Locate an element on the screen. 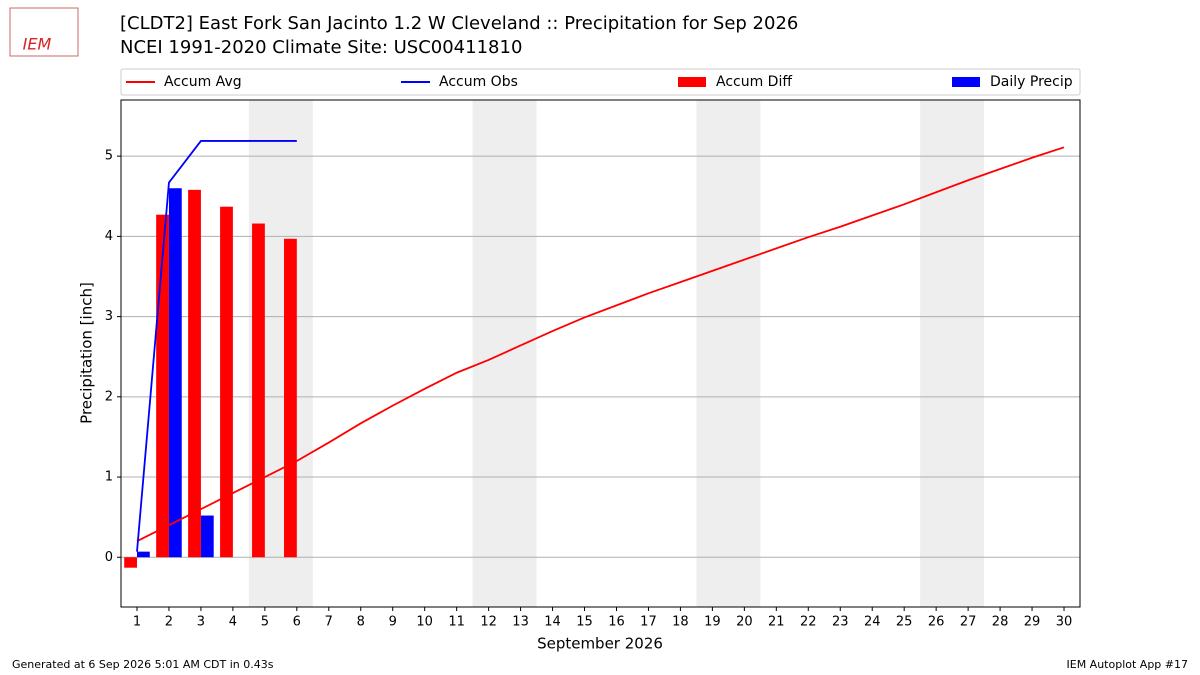 The height and width of the screenshot is (675, 1200). x-tick-label: 13 is located at coordinates (520, 622).